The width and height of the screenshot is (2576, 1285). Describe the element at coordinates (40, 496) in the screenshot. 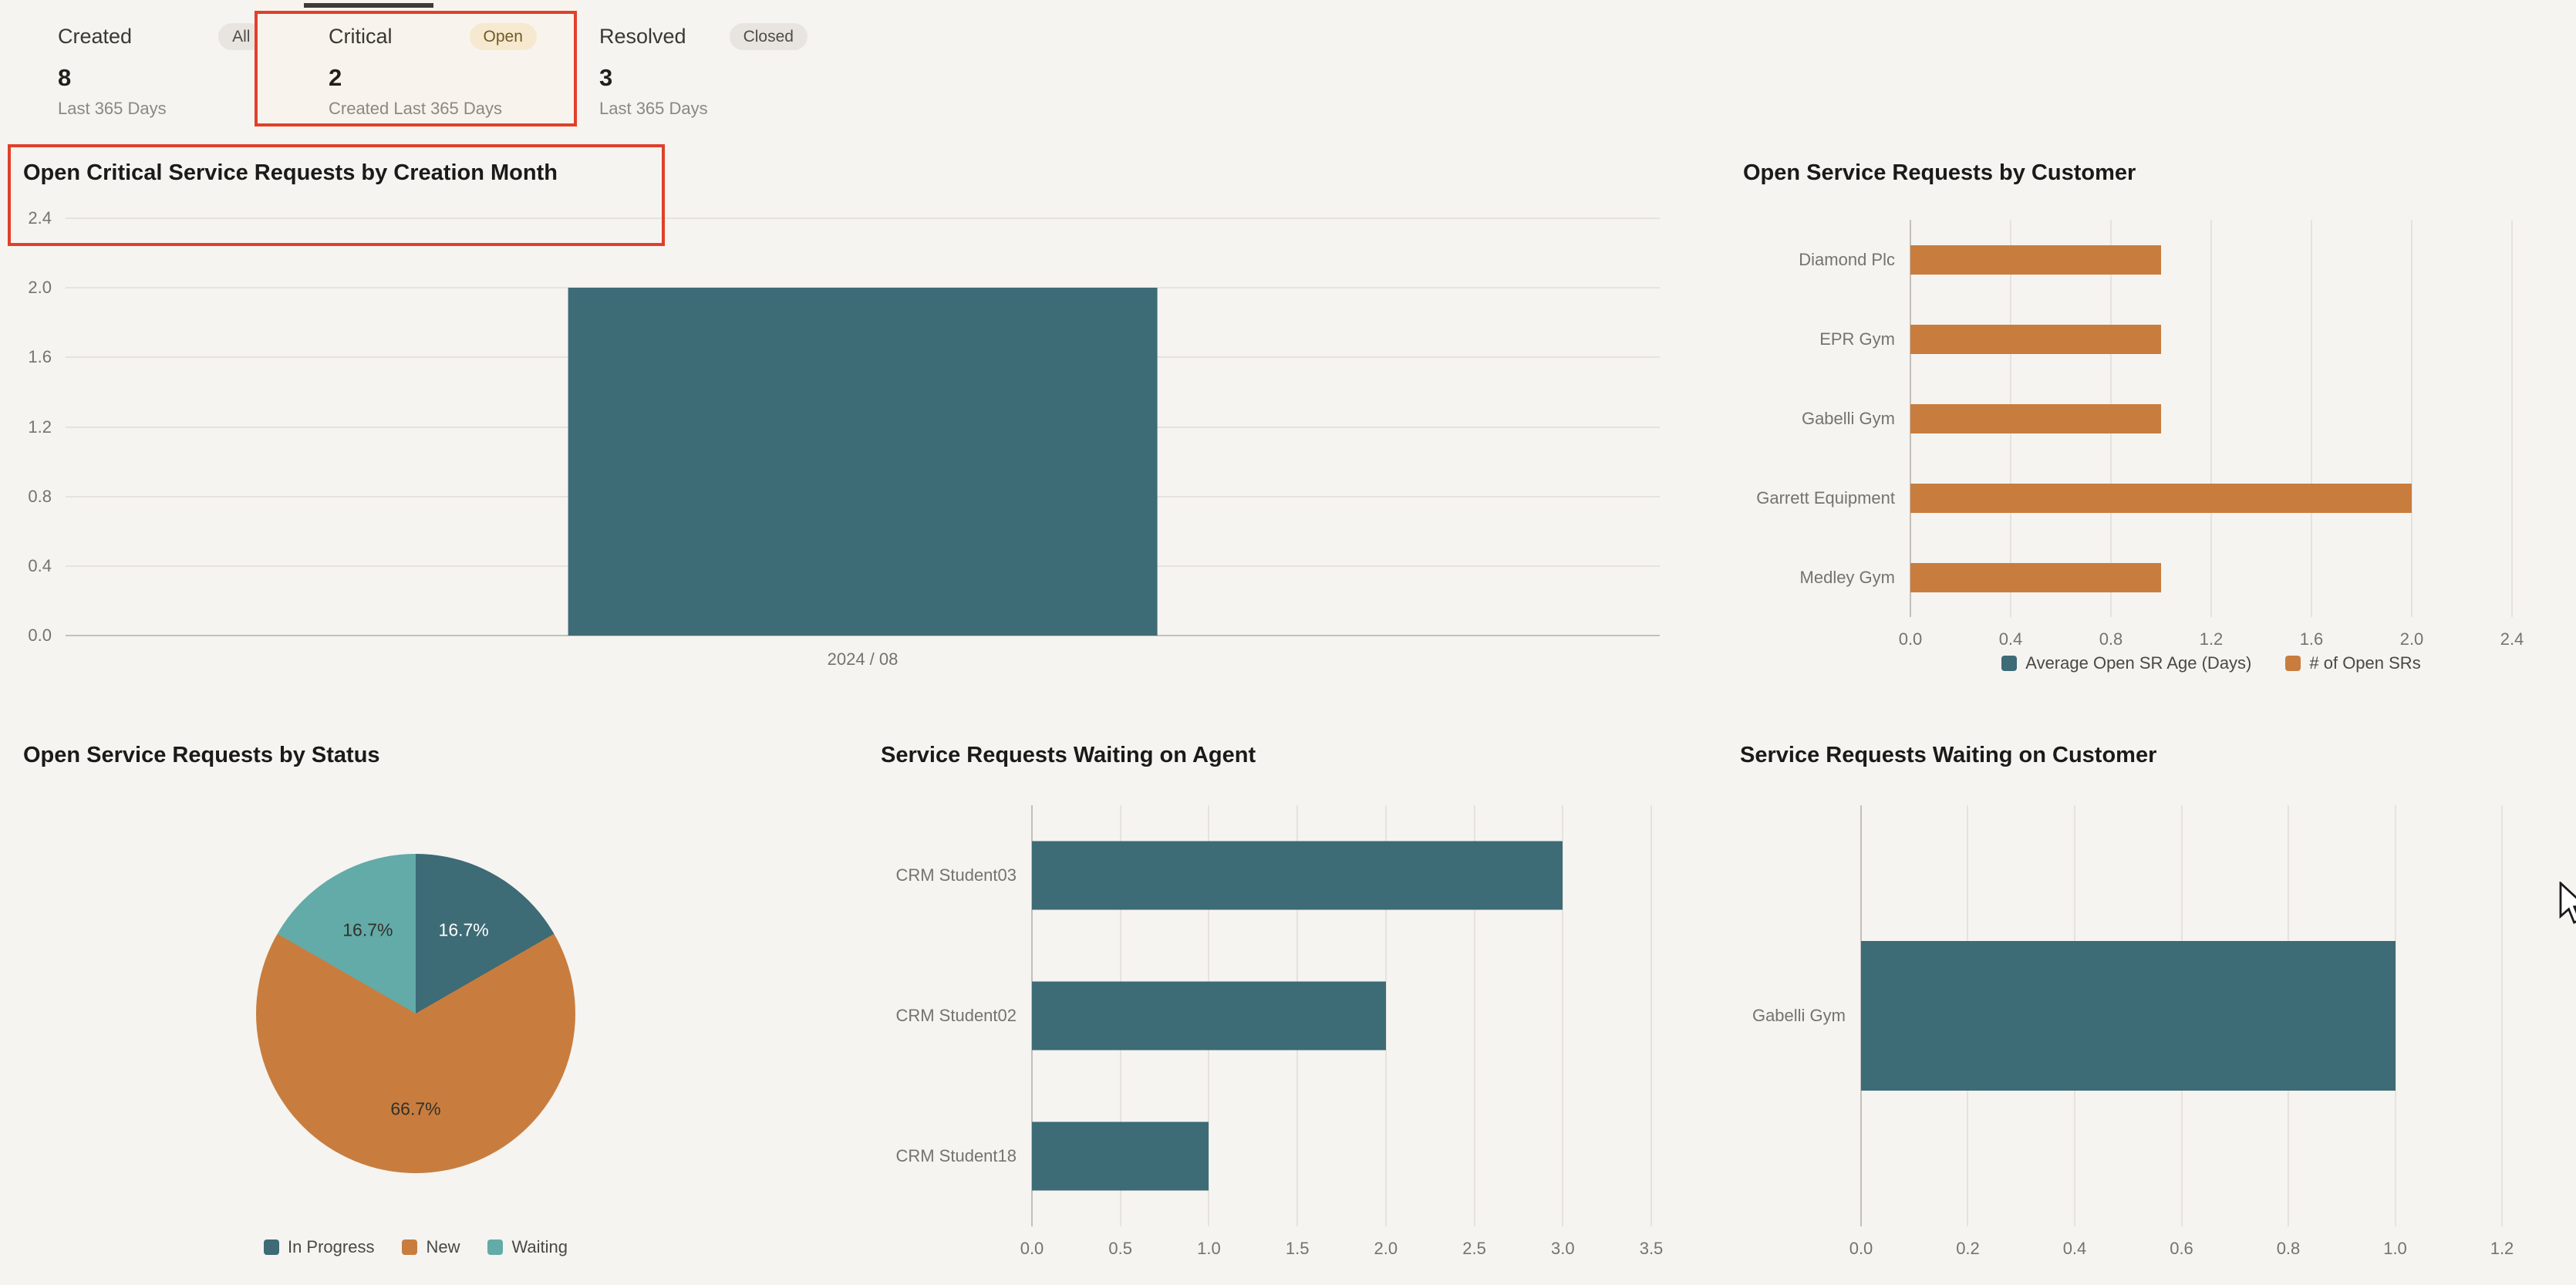

I see `y-axis-label: 0.8` at that location.